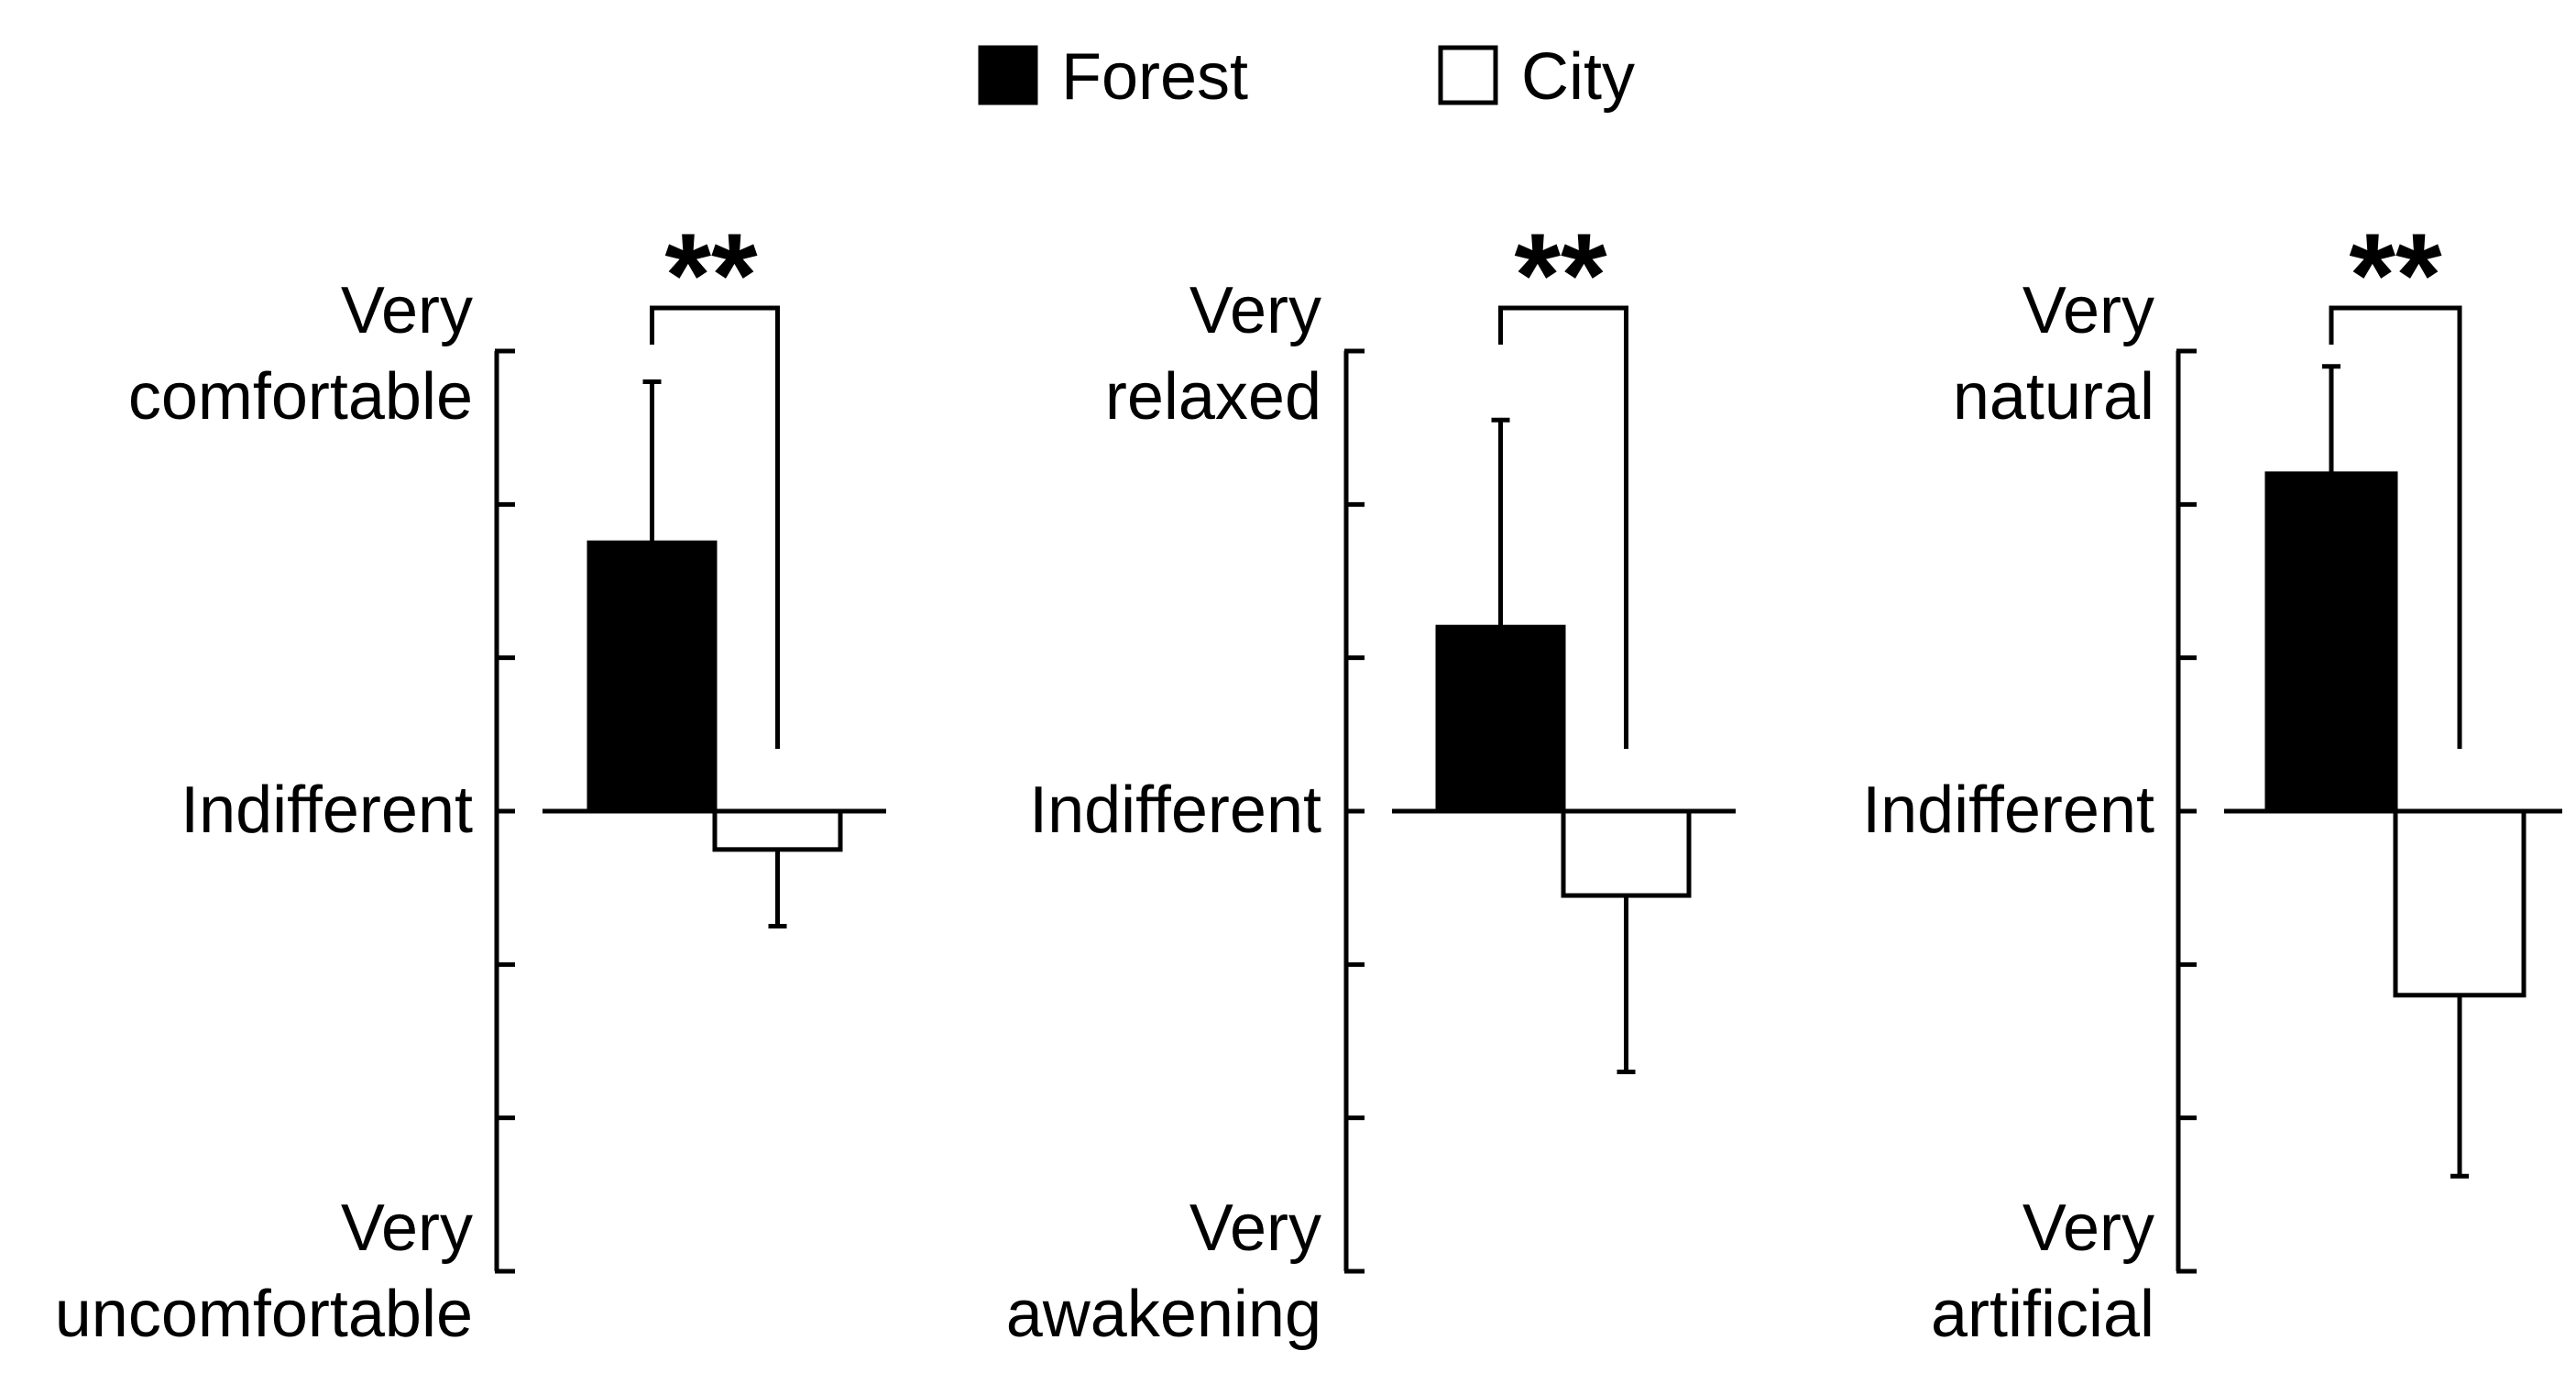 This screenshot has height=1384, width=2576. What do you see at coordinates (1154, 77) in the screenshot?
I see `legend-label-forest: Forest` at bounding box center [1154, 77].